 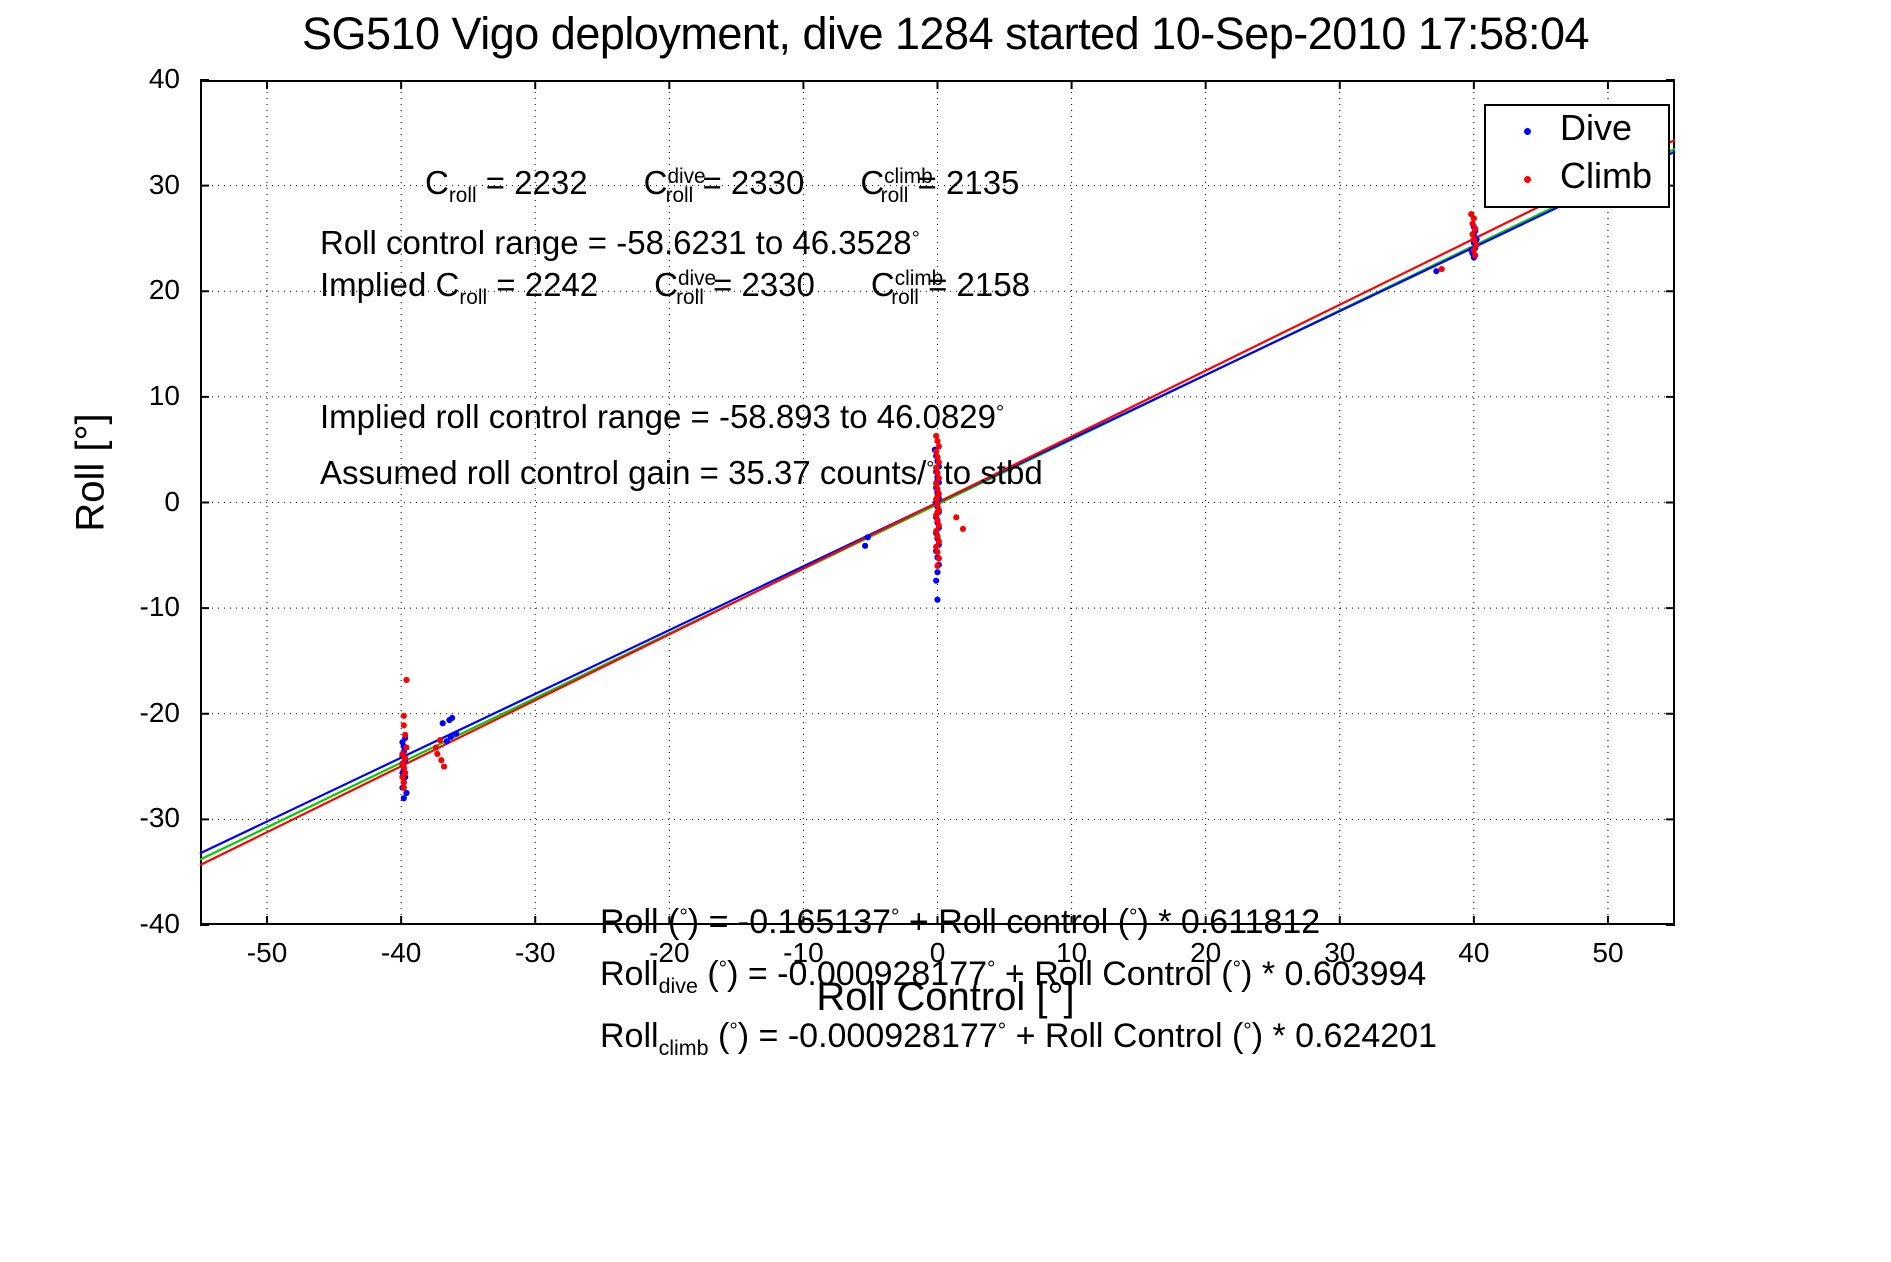 I want to click on y-tick-label: 20, so click(x=164, y=290).